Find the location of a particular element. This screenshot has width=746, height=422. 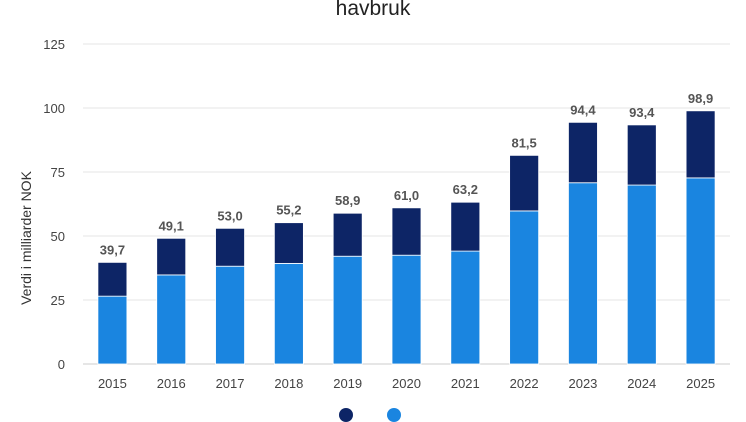

data-label: 63,2 is located at coordinates (465, 189).